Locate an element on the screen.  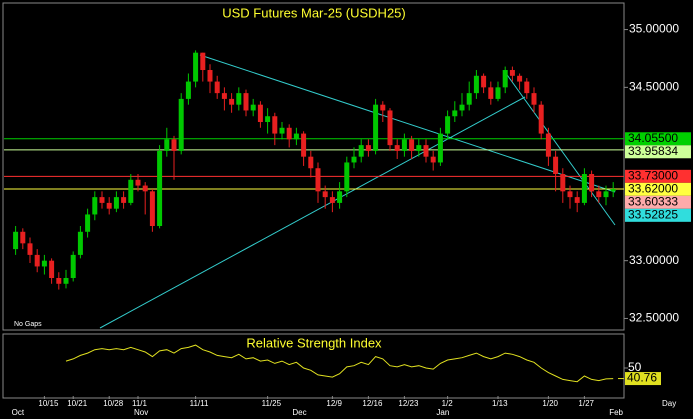
level-label: 34.05500 is located at coordinates (653, 138).